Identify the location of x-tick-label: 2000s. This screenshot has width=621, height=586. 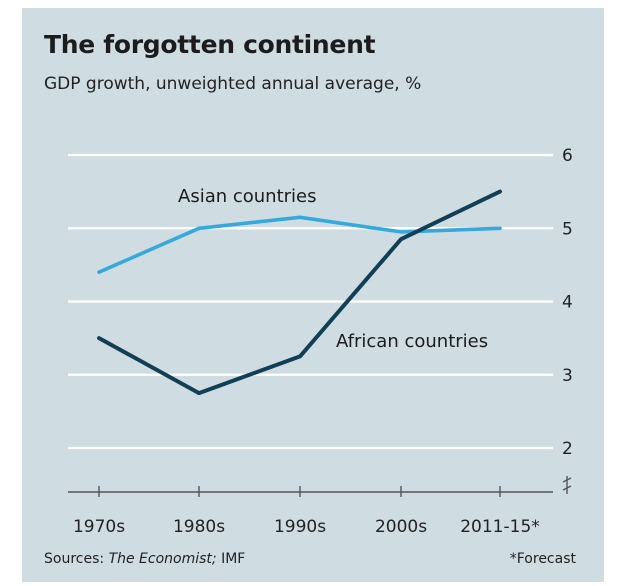
(401, 527).